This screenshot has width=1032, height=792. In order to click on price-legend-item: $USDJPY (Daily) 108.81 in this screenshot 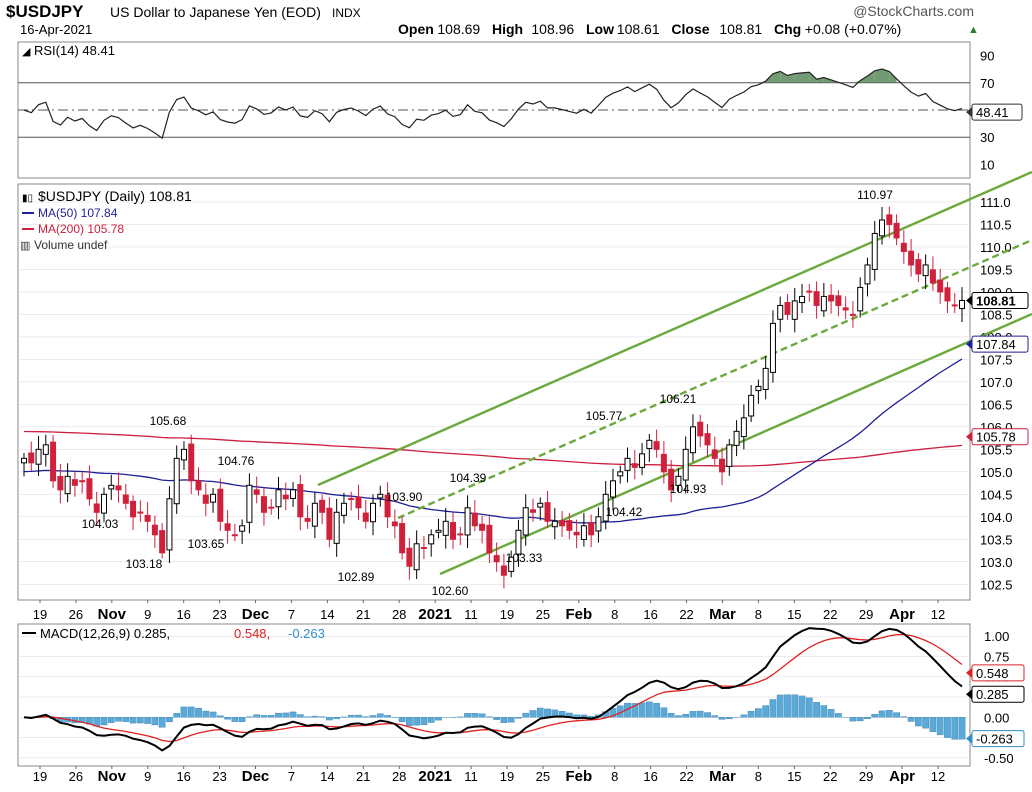, I will do `click(115, 196)`.